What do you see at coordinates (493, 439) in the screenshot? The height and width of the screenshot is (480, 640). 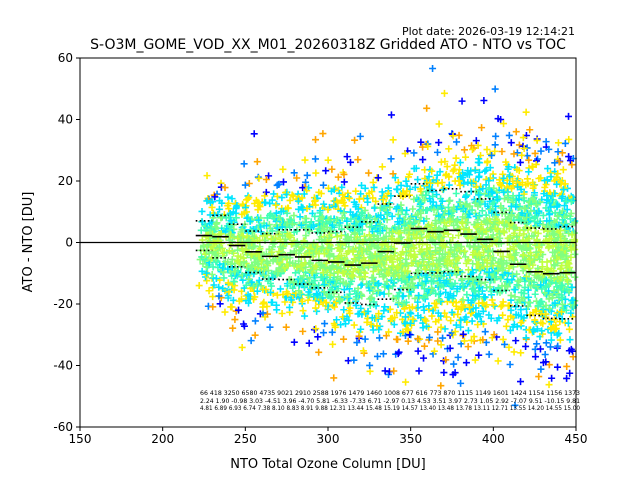 I see `x-tick-label: 400` at bounding box center [493, 439].